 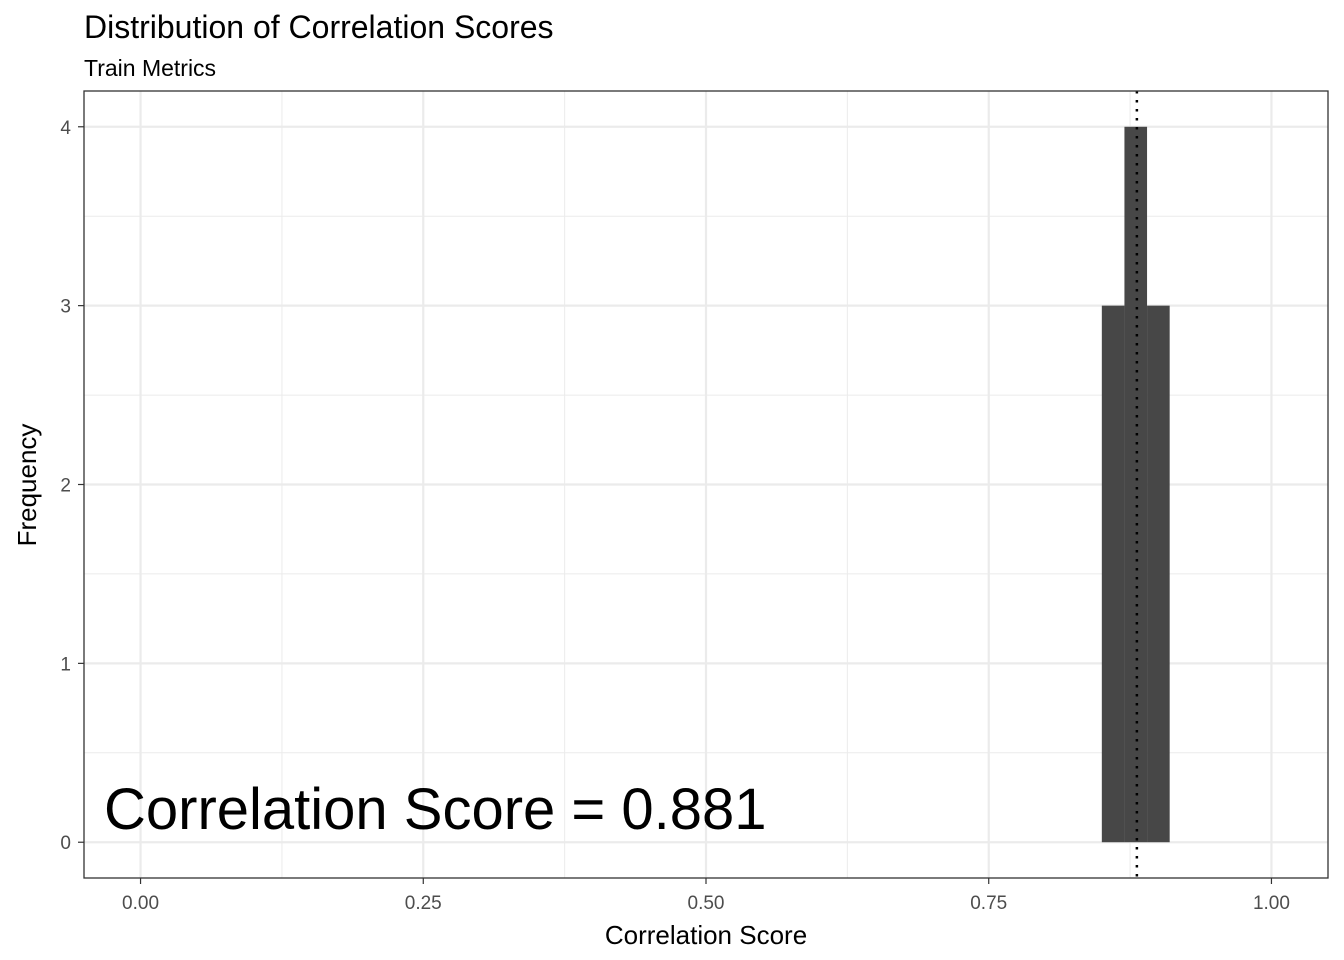 What do you see at coordinates (65, 843) in the screenshot?
I see `y-tick-label: 0` at bounding box center [65, 843].